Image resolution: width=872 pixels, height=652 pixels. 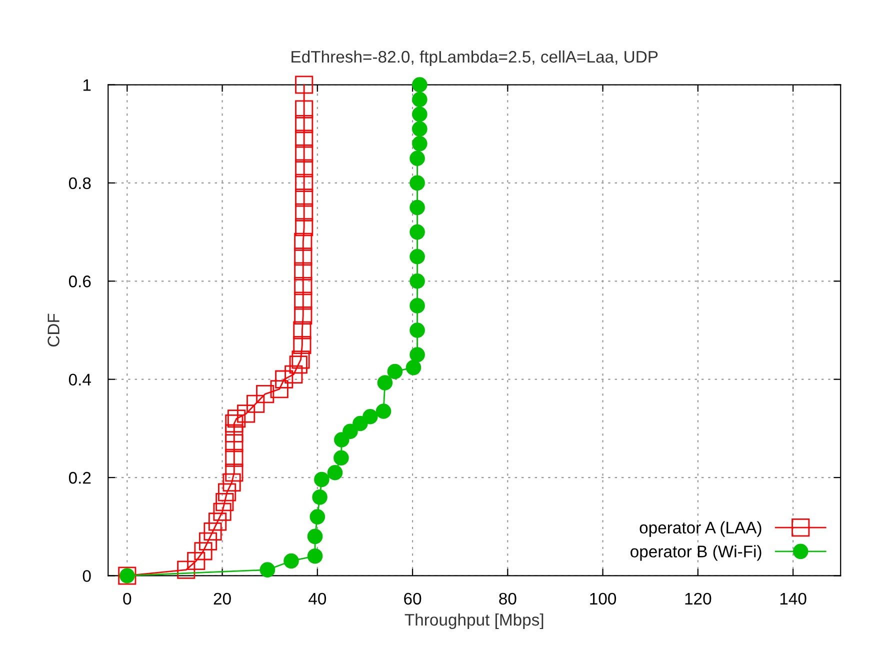 I want to click on y-tick-label: 0.4, so click(x=79, y=380).